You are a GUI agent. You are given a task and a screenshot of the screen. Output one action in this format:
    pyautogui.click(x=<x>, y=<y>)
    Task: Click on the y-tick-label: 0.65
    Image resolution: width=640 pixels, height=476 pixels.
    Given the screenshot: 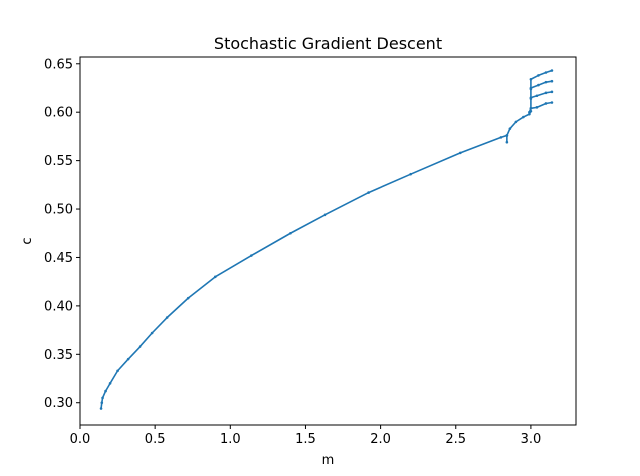 What is the action you would take?
    pyautogui.click(x=58, y=64)
    